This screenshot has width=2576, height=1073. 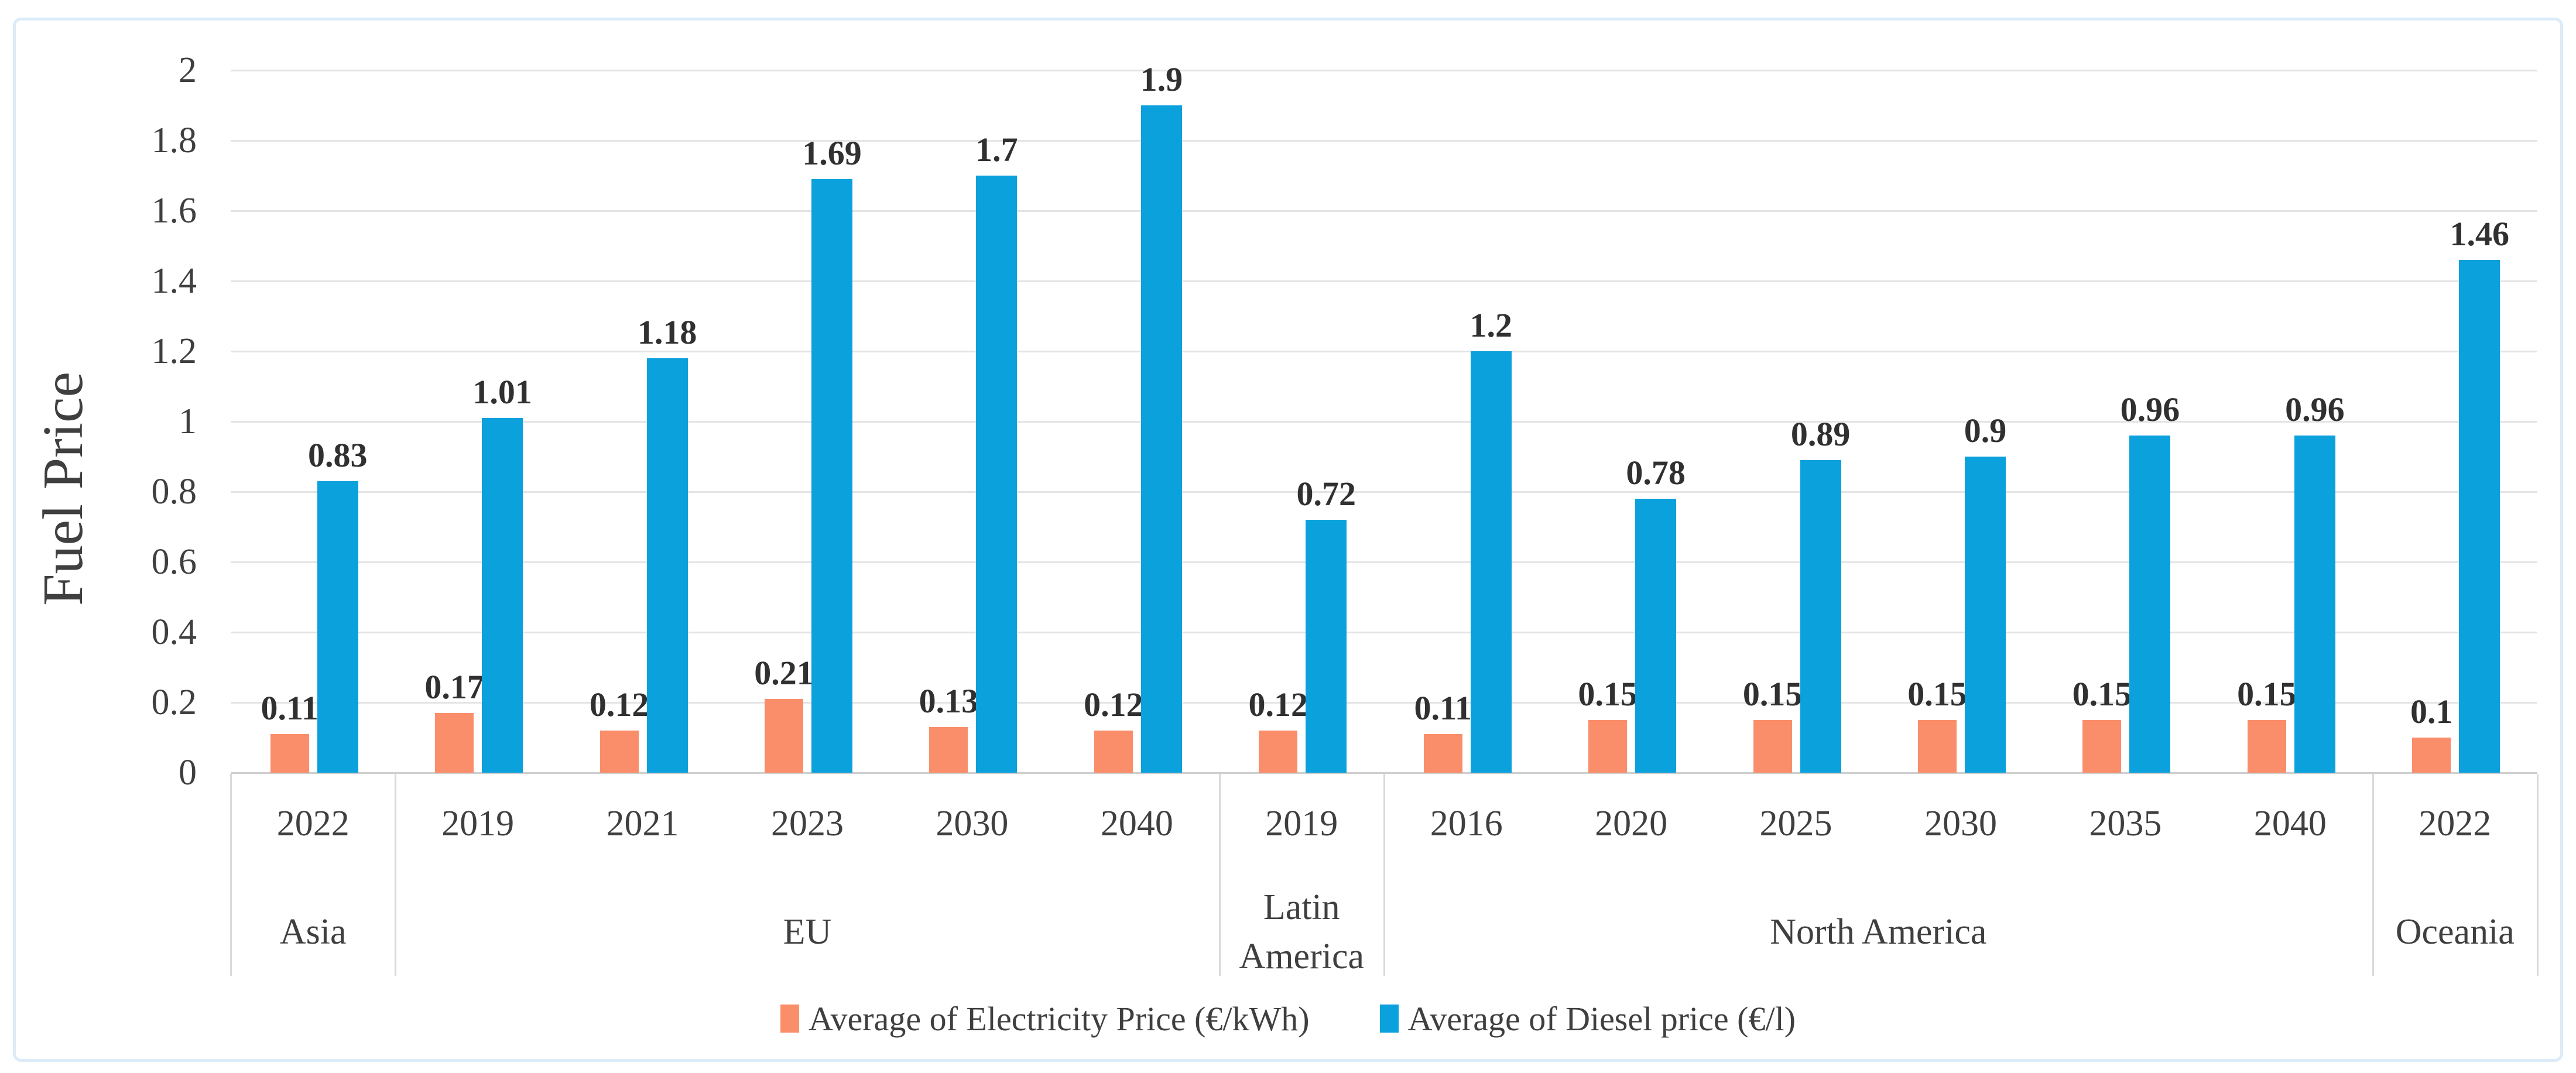 I want to click on bar-diesel-EU-2030, so click(x=997, y=474).